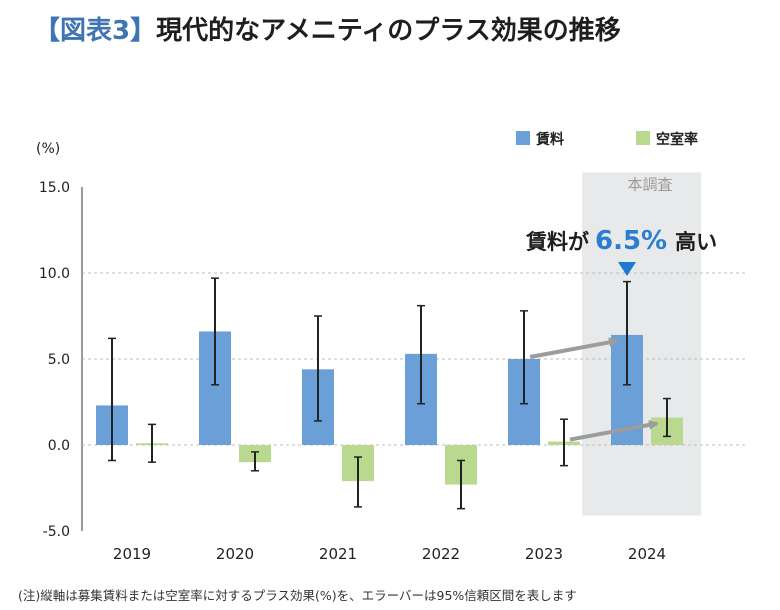 The height and width of the screenshot is (610, 780). I want to click on legend-vacancy-label: 空室率, so click(677, 139).